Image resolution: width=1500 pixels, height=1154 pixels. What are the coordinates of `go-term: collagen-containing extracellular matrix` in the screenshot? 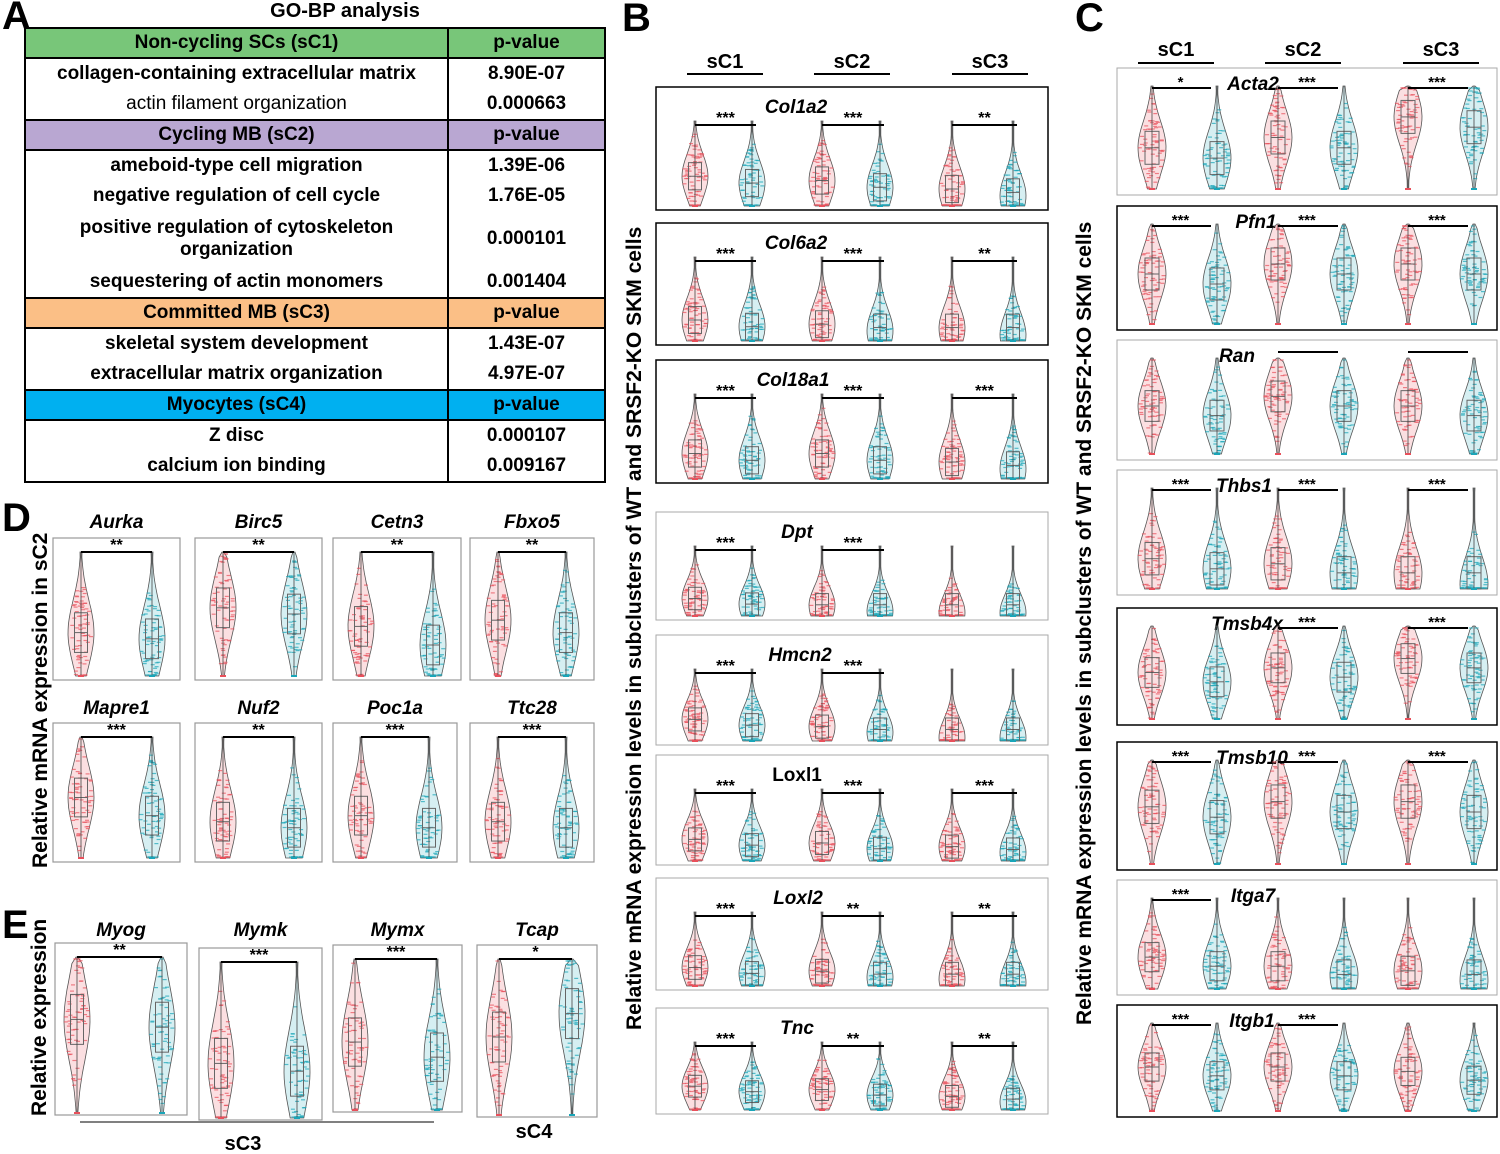 It's located at (237, 73).